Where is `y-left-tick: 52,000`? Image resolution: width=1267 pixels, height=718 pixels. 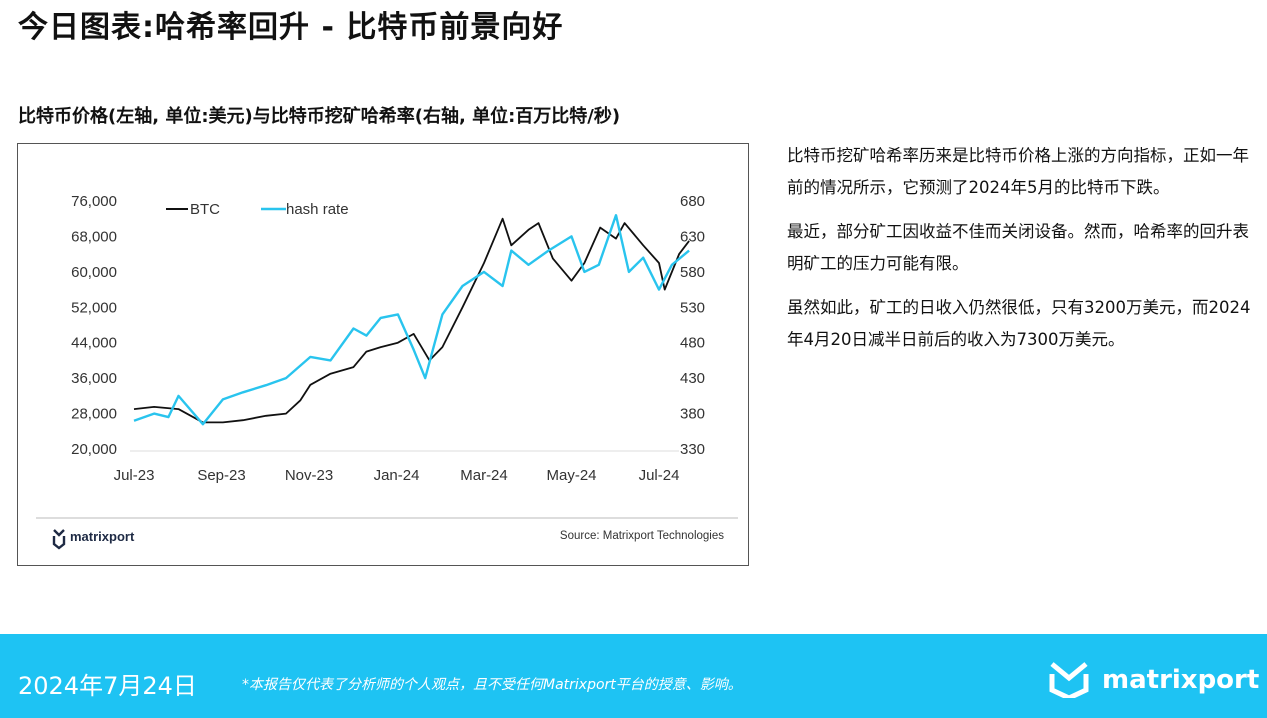
y-left-tick: 52,000 is located at coordinates (94, 307).